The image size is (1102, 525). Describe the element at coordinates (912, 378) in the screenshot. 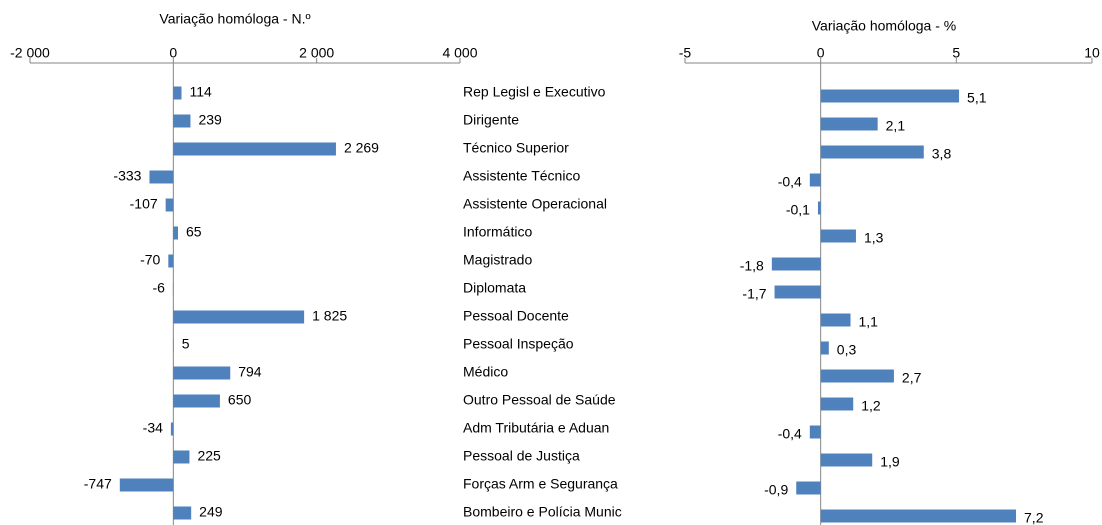

I see `value-label: 2,7` at that location.